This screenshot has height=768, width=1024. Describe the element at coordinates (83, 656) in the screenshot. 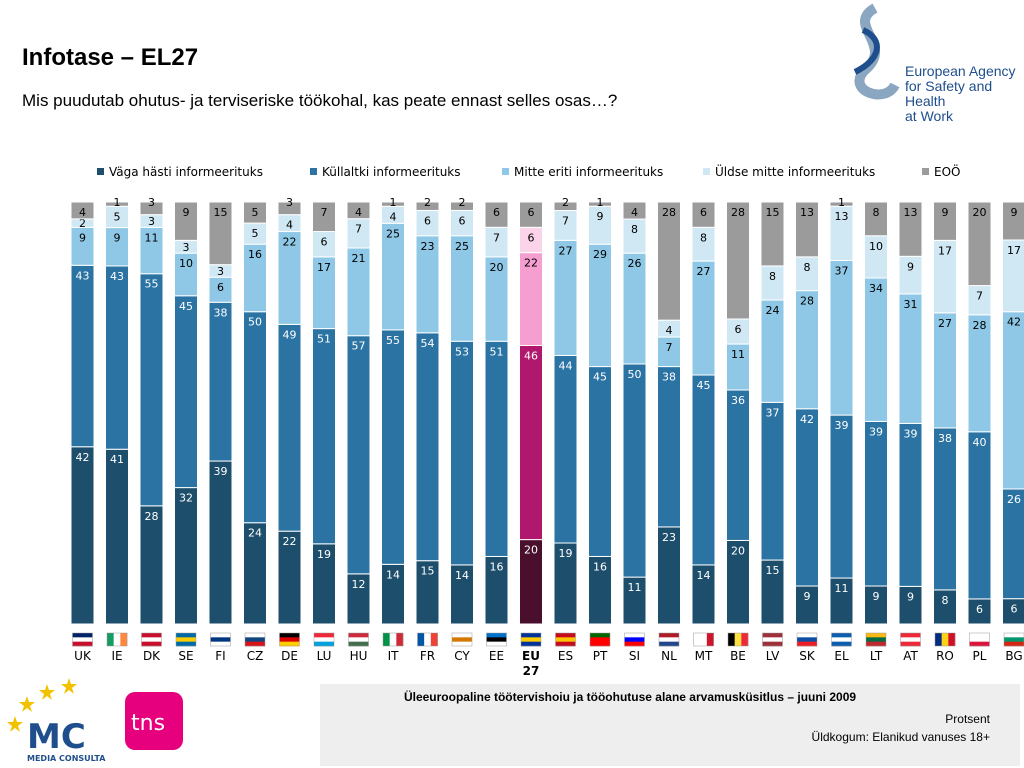

I see `x-tick-label: UK` at that location.